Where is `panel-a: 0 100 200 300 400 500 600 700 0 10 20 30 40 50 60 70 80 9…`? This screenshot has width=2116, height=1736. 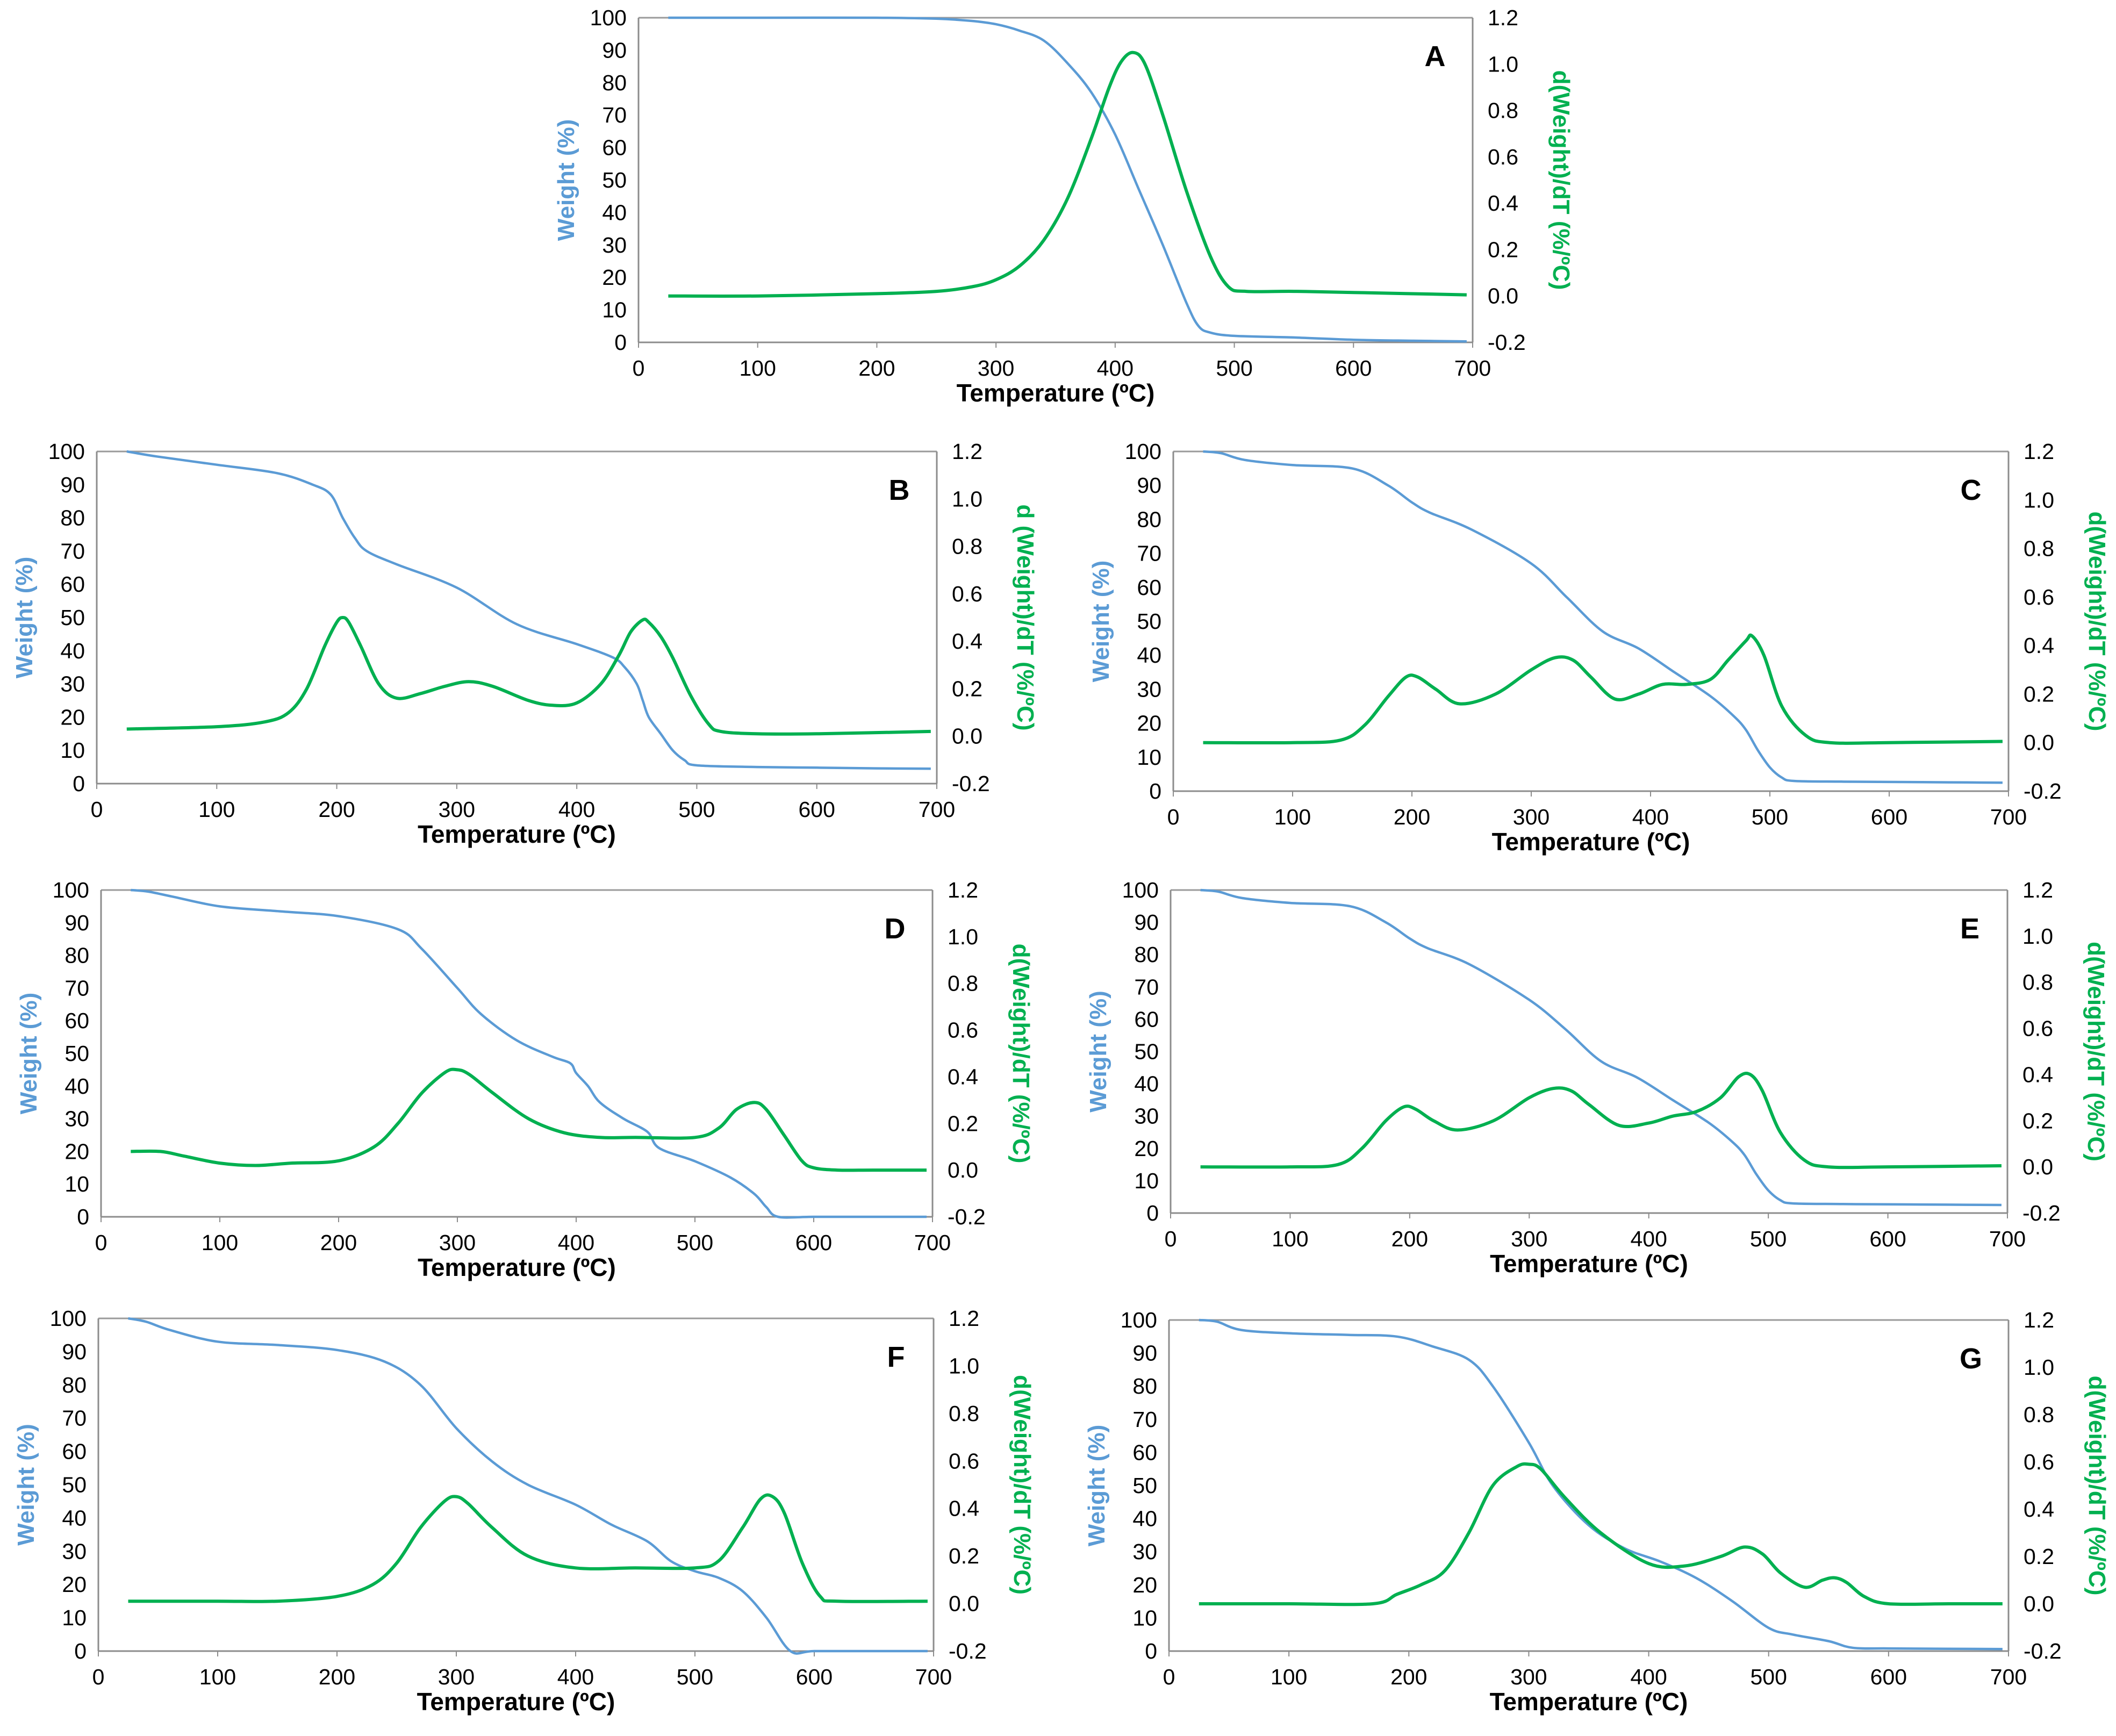 panel-a: 0 100 200 300 400 500 600 700 0 10 20 30 40 50 60 70 80 9… is located at coordinates (1063, 206).